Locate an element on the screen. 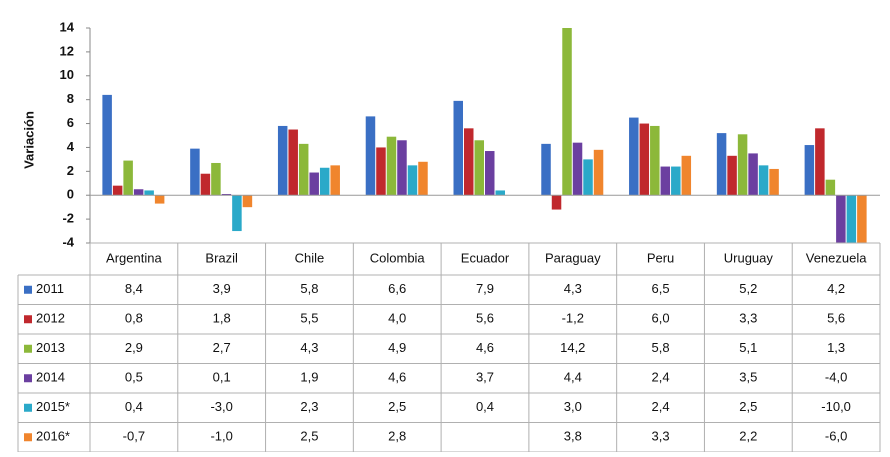 The height and width of the screenshot is (457, 890). table-value: 2,8 is located at coordinates (397, 436).